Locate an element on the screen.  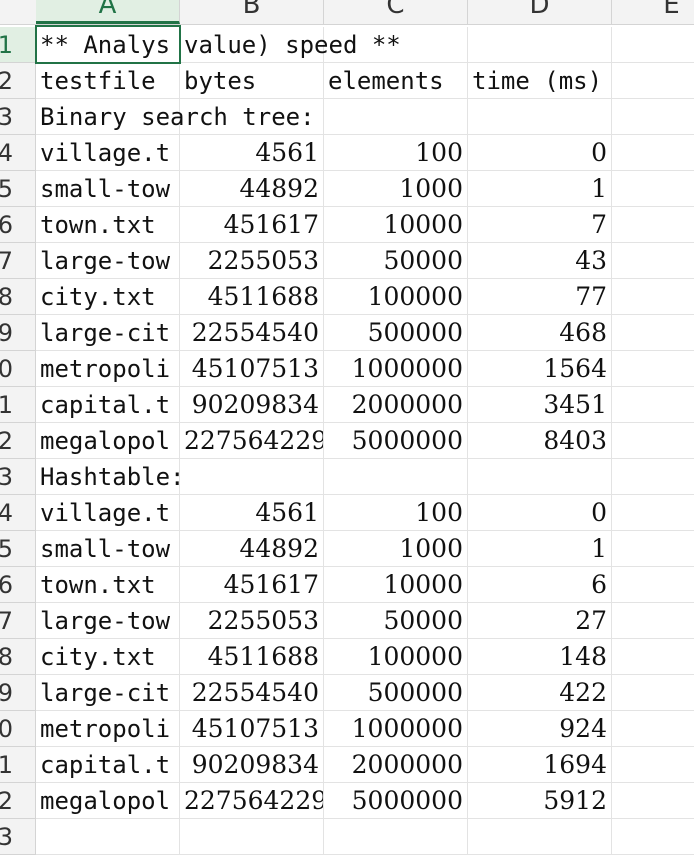
cell-a9: large-cit is located at coordinates (108, 333).